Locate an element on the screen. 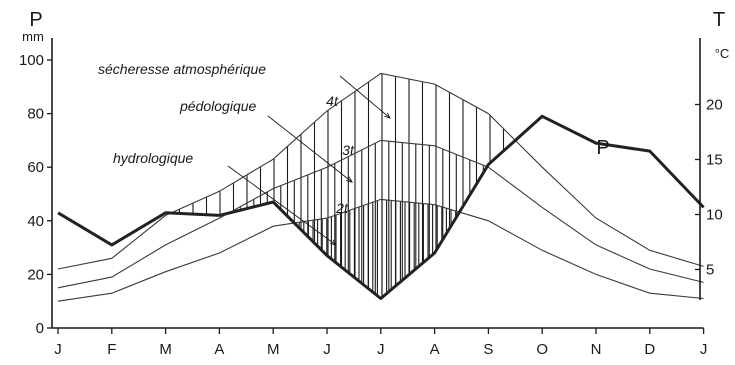  right-axis-title: T is located at coordinates (719, 20).